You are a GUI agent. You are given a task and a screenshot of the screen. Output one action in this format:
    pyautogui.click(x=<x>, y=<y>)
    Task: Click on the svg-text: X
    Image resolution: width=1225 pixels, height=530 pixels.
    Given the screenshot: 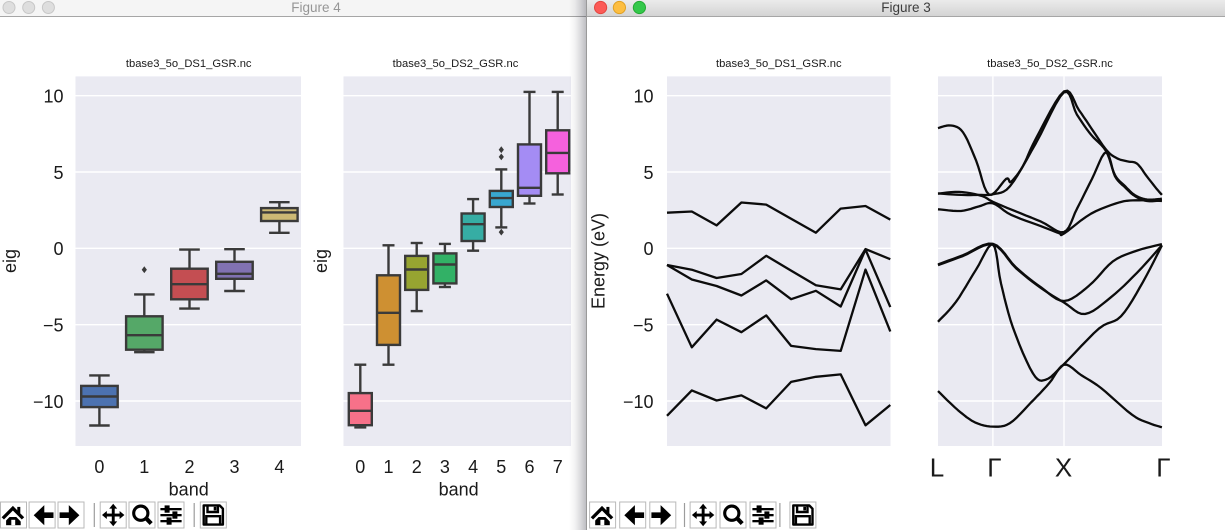 What is the action you would take?
    pyautogui.click(x=1063, y=468)
    